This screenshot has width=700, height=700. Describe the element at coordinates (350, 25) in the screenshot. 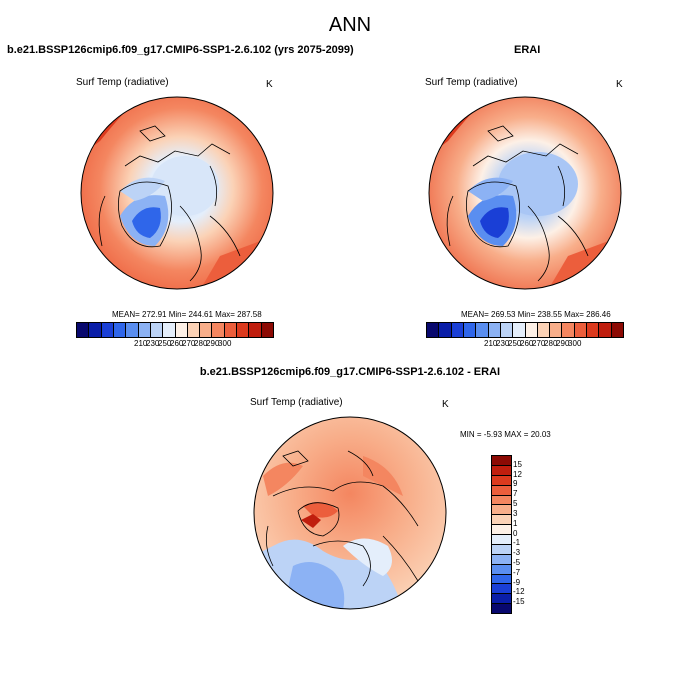

I see `page-title: ANN` at that location.